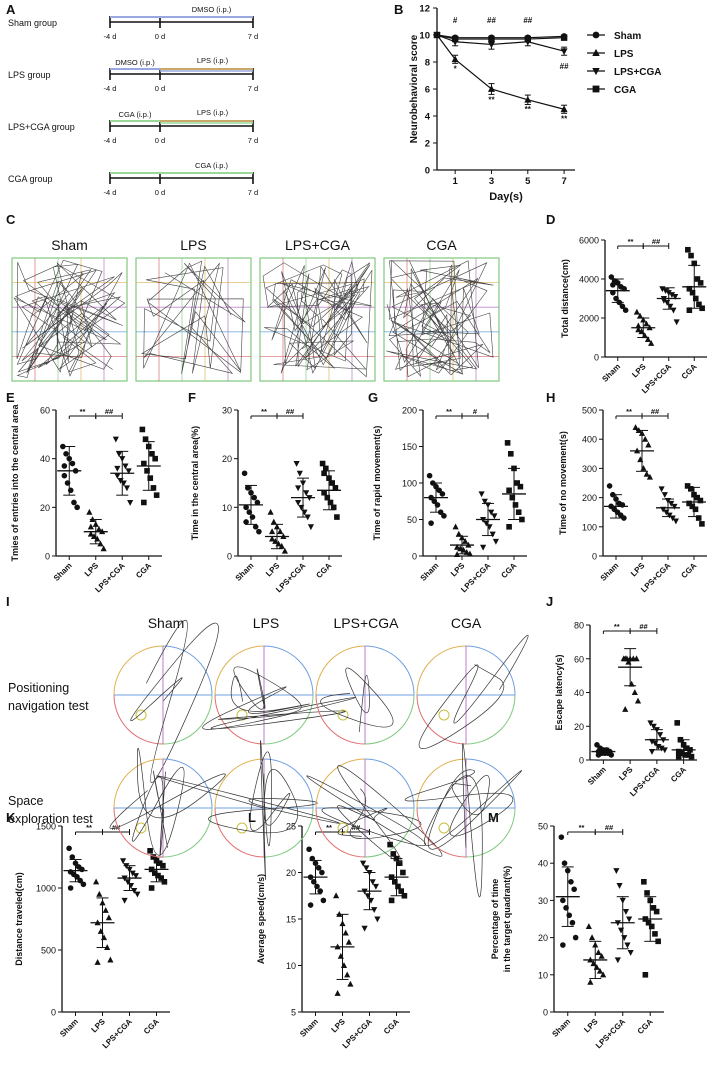 The height and width of the screenshot is (1080, 728). Describe the element at coordinates (110, 36) in the screenshot. I see `timeline-tick-label: -4 d` at that location.